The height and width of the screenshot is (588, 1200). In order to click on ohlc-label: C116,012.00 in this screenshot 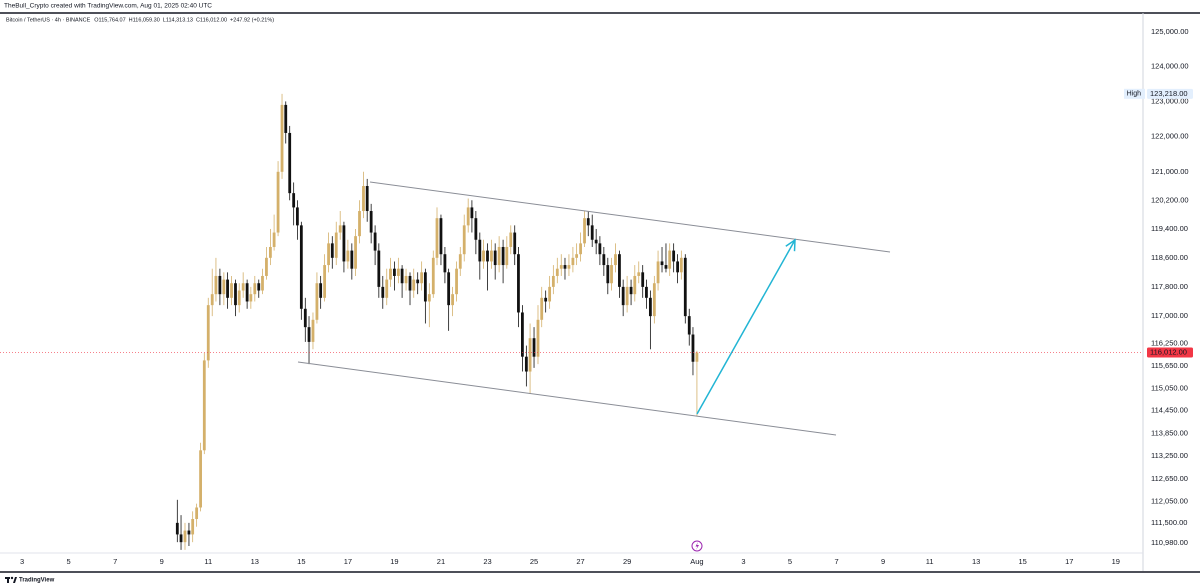, I will do `click(211, 20)`.